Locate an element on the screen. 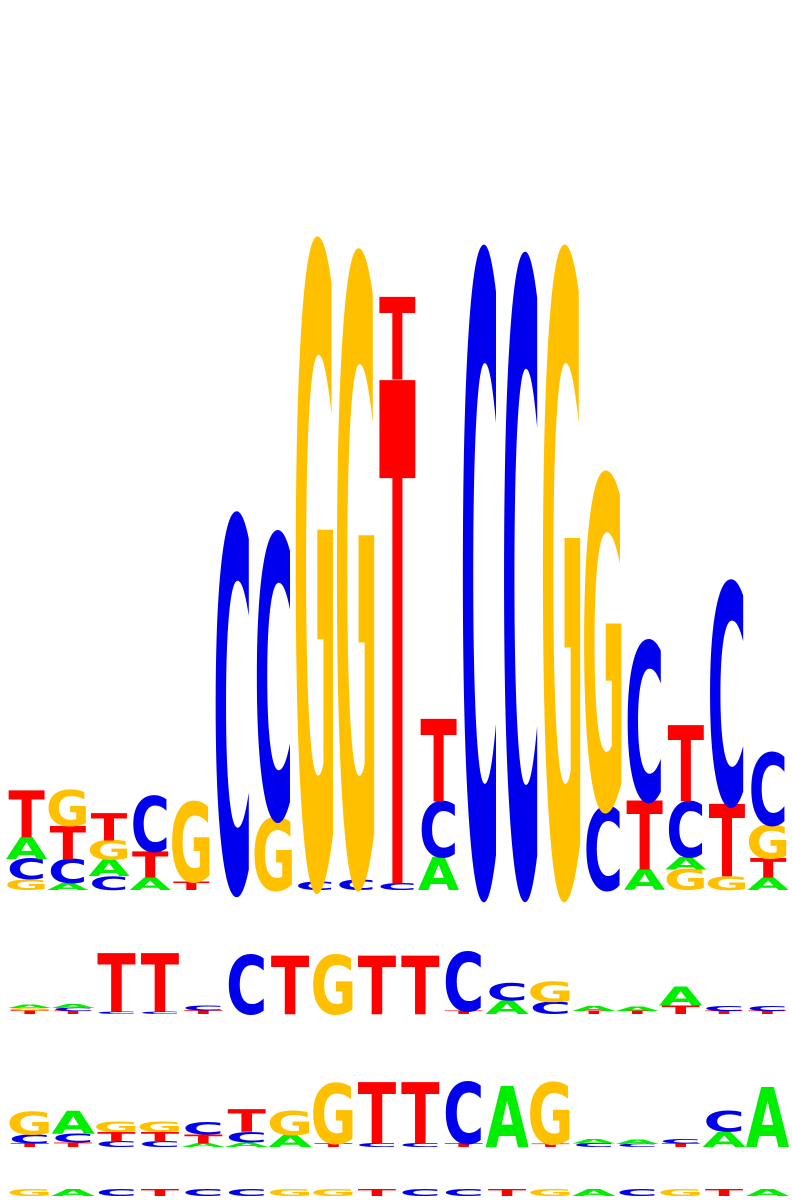 This screenshot has height=1200, width=792. logo-column: GTC is located at coordinates (727, 712).